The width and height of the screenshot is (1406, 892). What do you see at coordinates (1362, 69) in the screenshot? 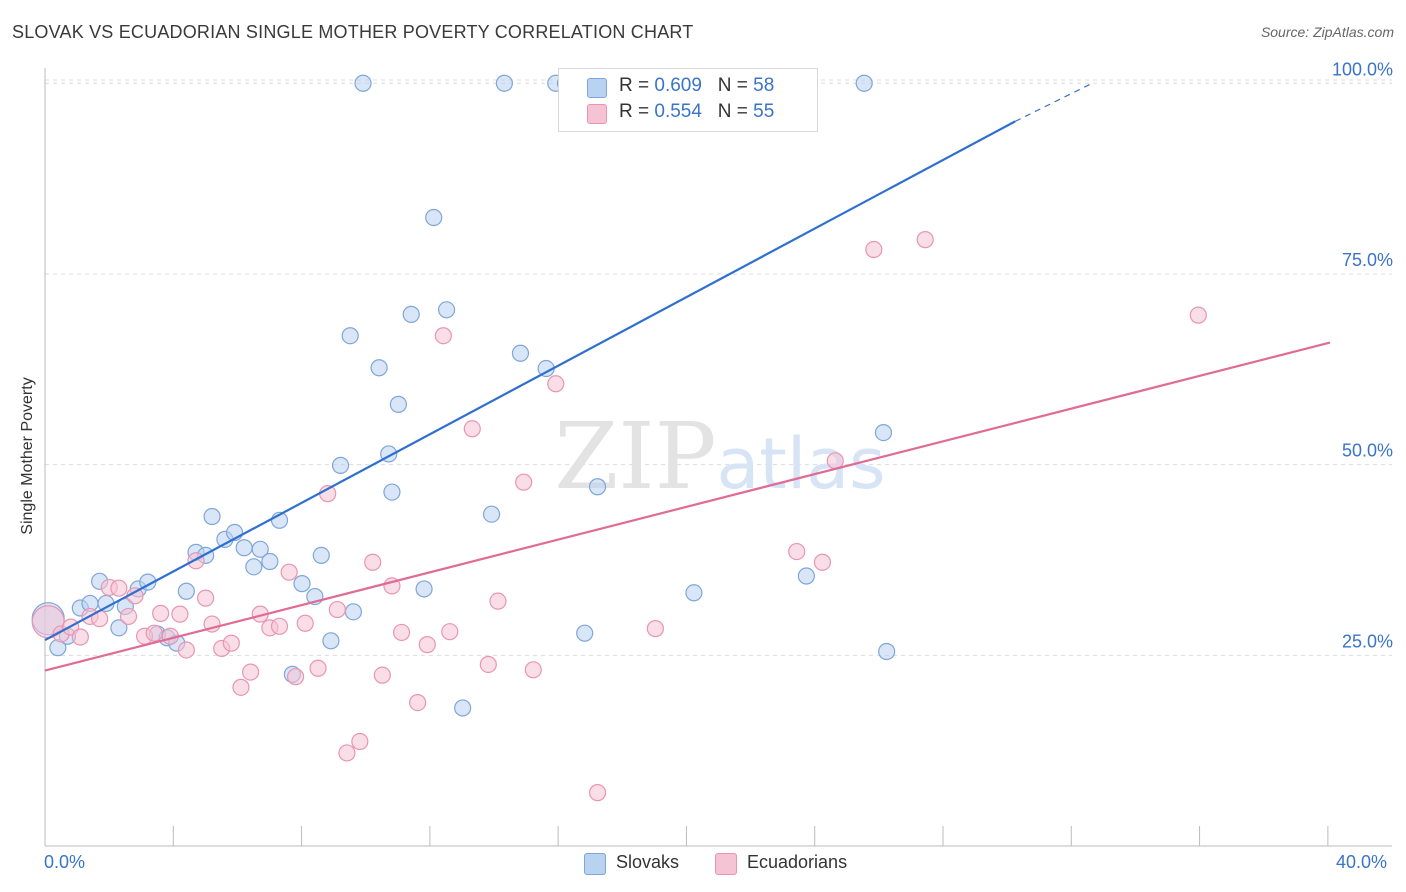
I see `y-tick-label: 100.0%` at bounding box center [1362, 69].